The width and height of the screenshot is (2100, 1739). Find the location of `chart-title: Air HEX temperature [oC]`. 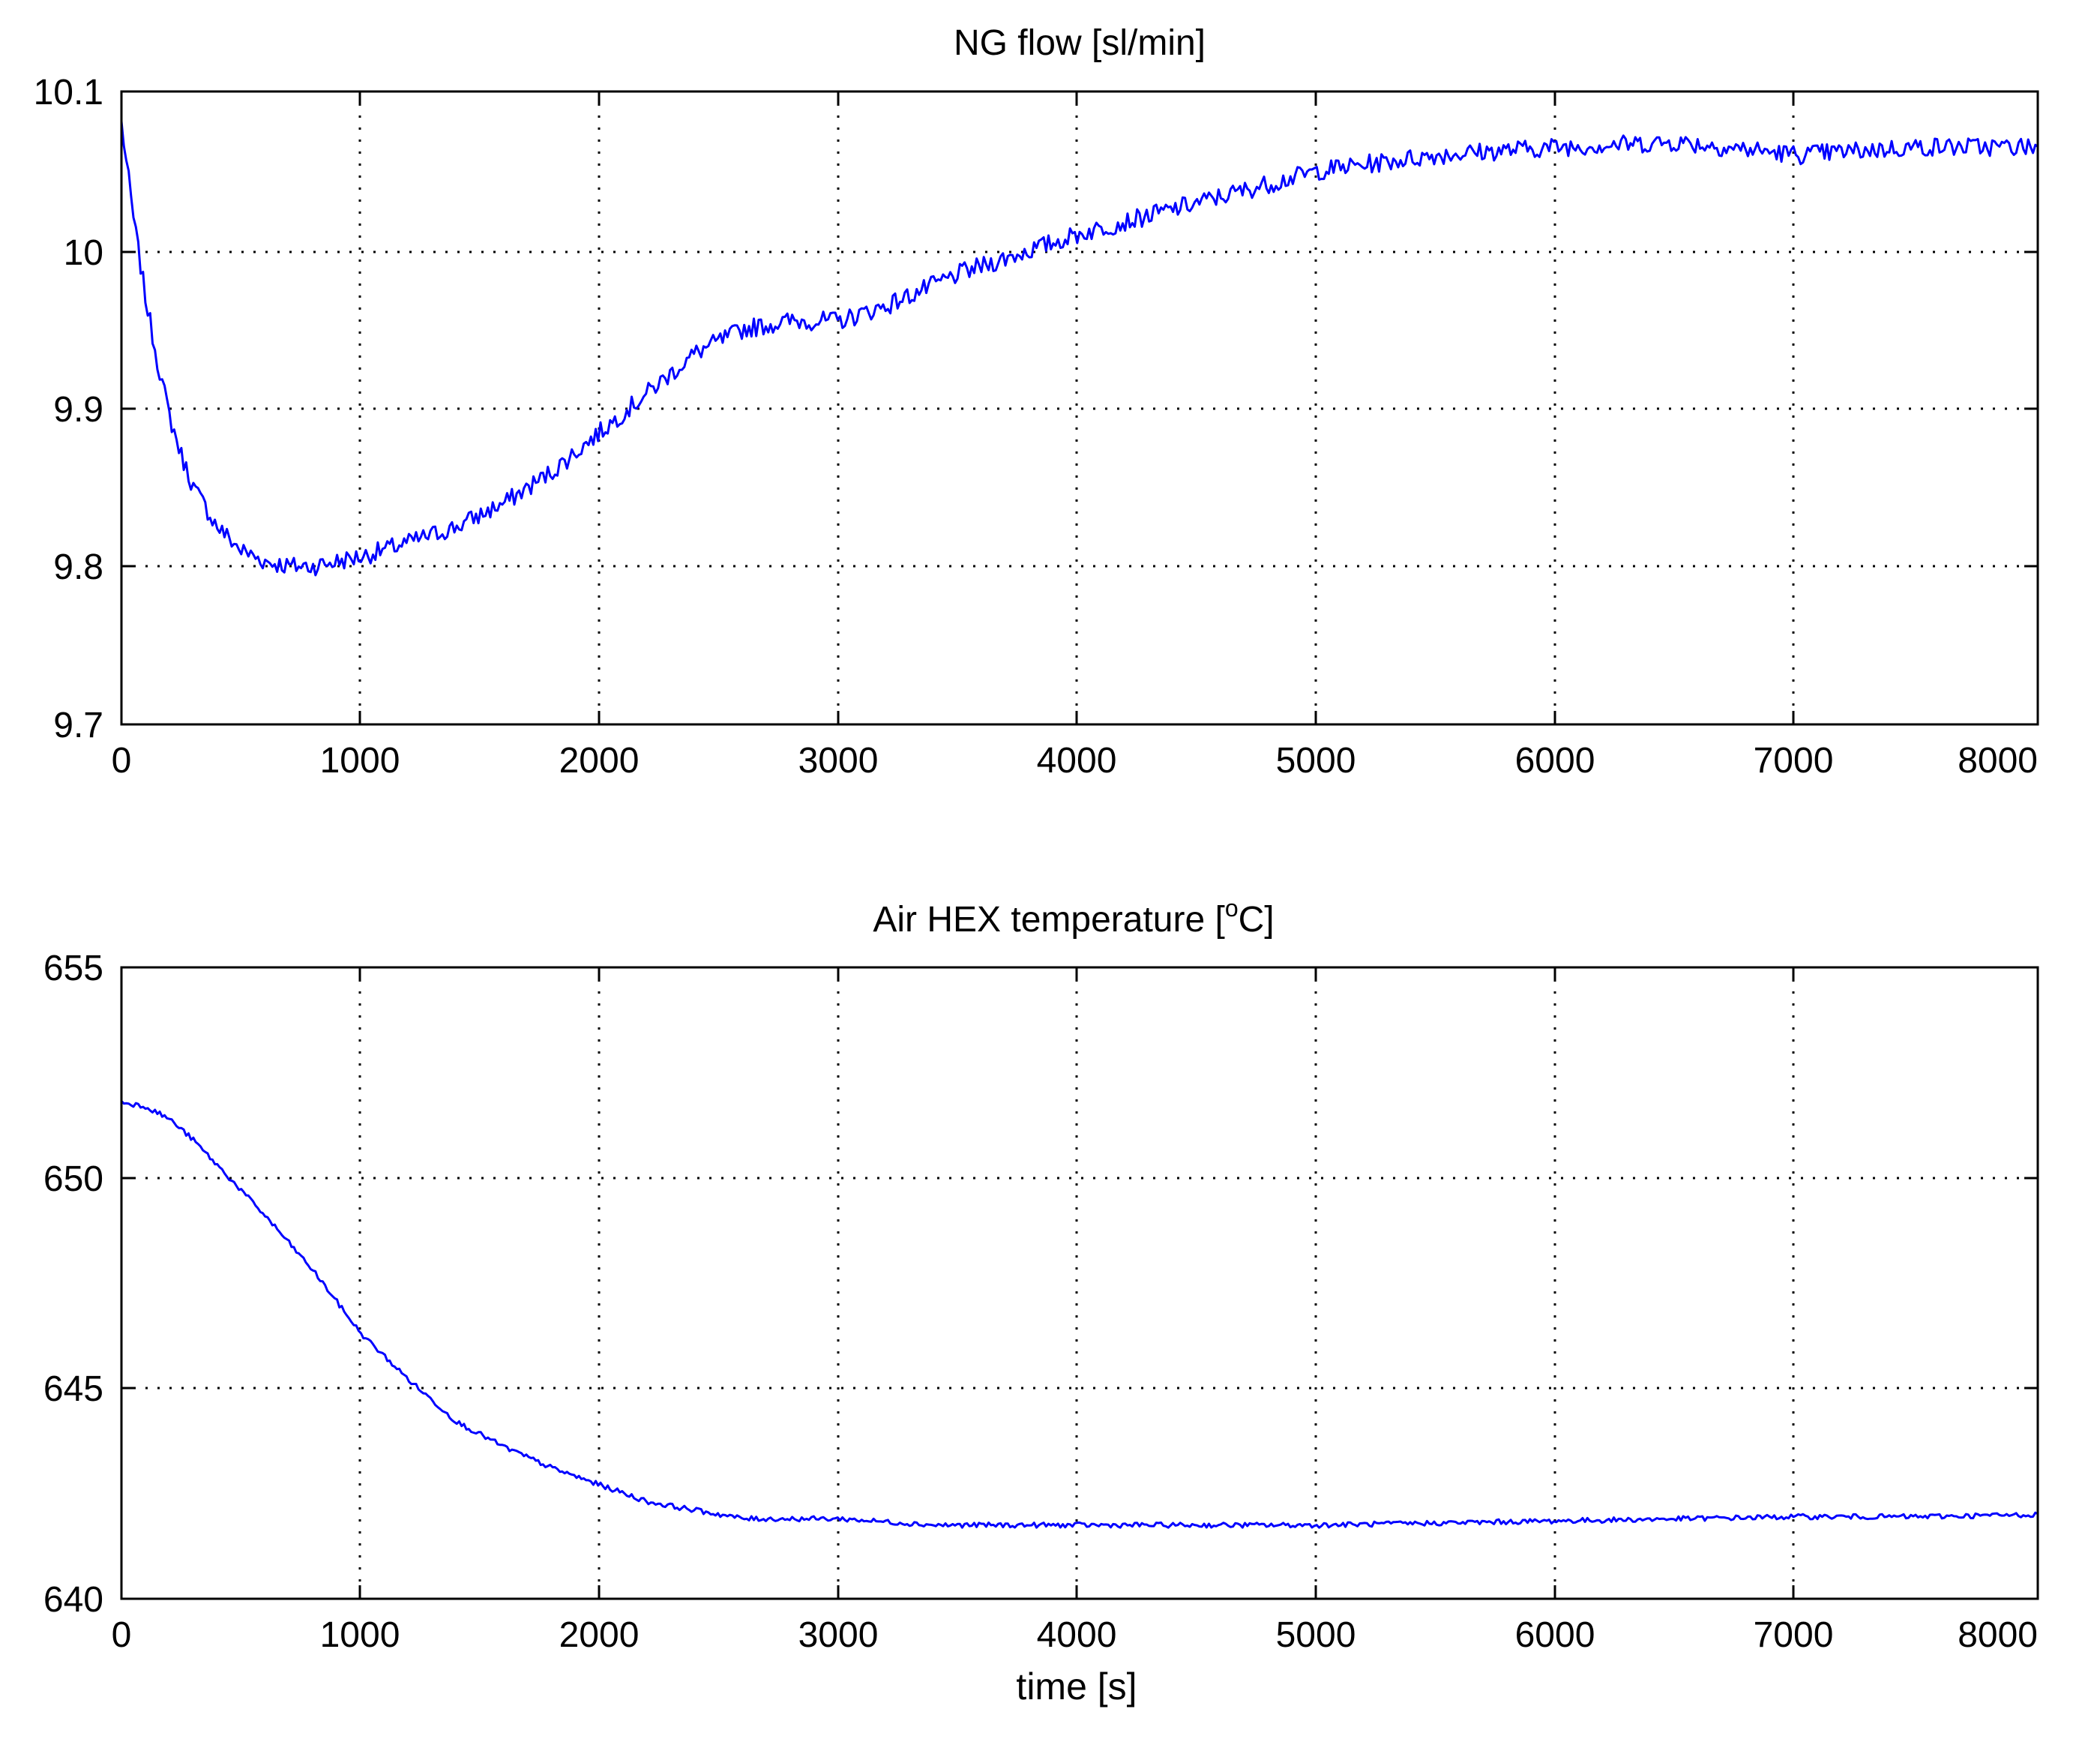

chart-title: Air HEX temperature [oC] is located at coordinates (1073, 918).